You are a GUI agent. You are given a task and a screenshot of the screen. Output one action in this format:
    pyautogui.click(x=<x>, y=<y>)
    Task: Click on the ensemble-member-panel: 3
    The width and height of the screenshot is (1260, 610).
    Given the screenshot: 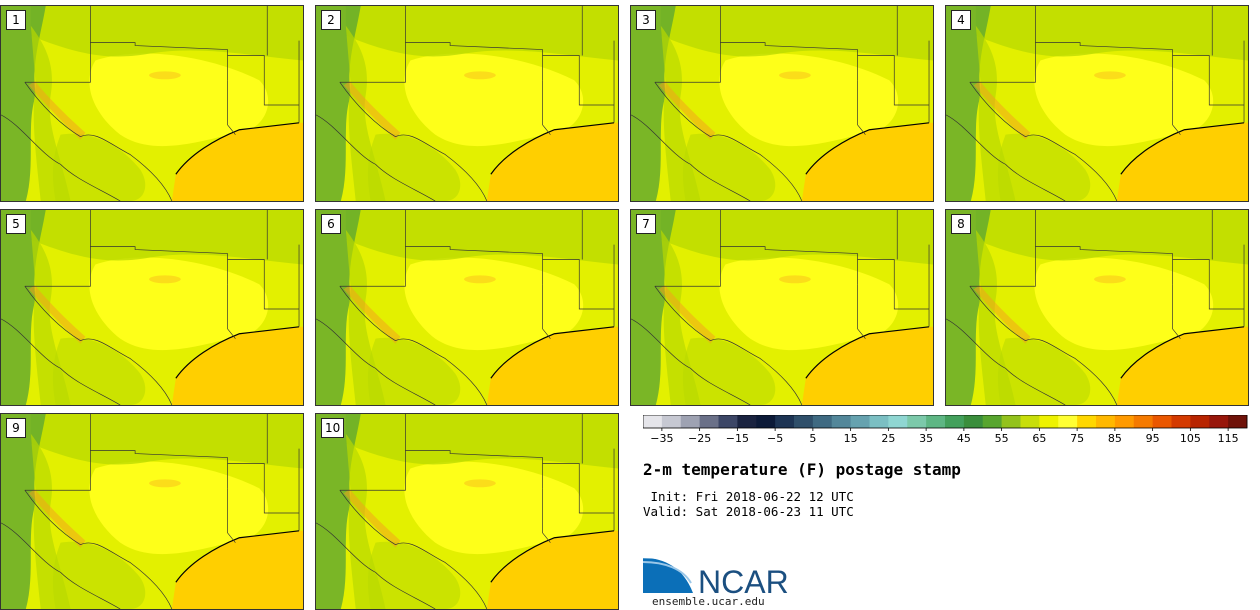 What is the action you would take?
    pyautogui.click(x=782, y=103)
    